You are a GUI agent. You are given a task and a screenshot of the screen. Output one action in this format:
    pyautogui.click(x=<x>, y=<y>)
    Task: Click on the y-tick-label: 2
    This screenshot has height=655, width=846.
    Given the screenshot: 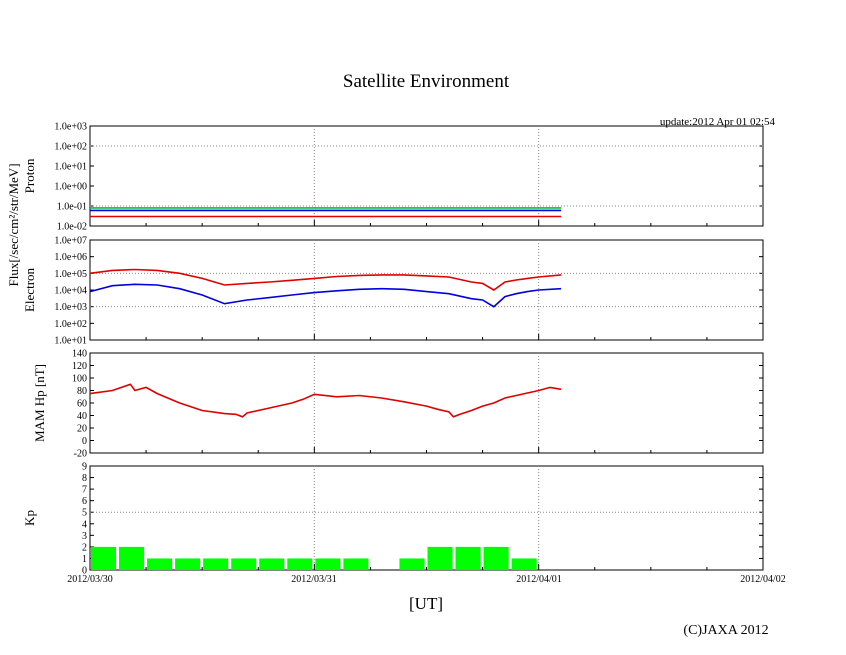 What is the action you would take?
    pyautogui.click(x=84, y=547)
    